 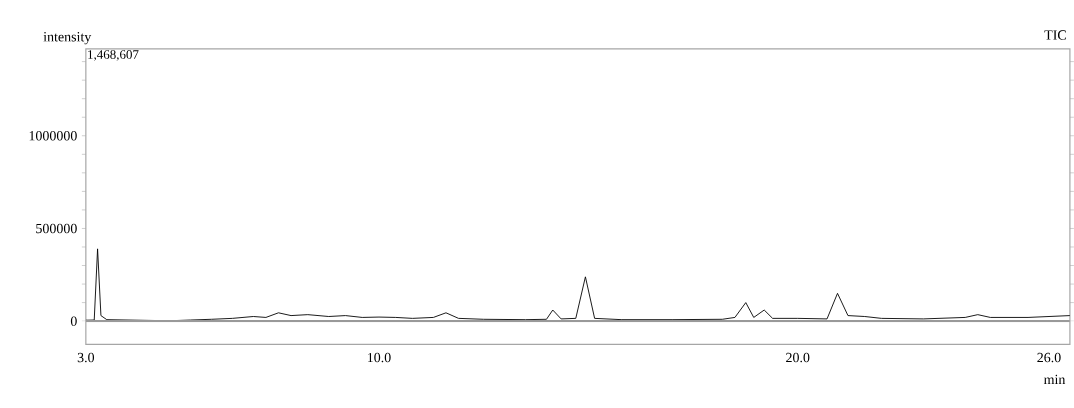 I want to click on x-tick-label: 3.0, so click(x=86, y=357).